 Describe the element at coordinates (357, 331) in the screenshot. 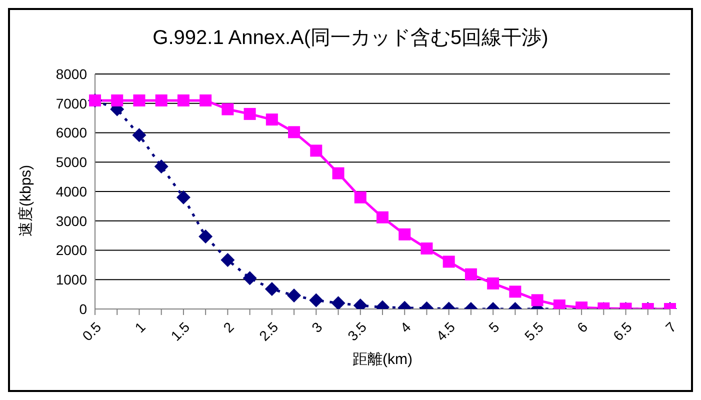

I see `x-tick-label: 3.5` at that location.